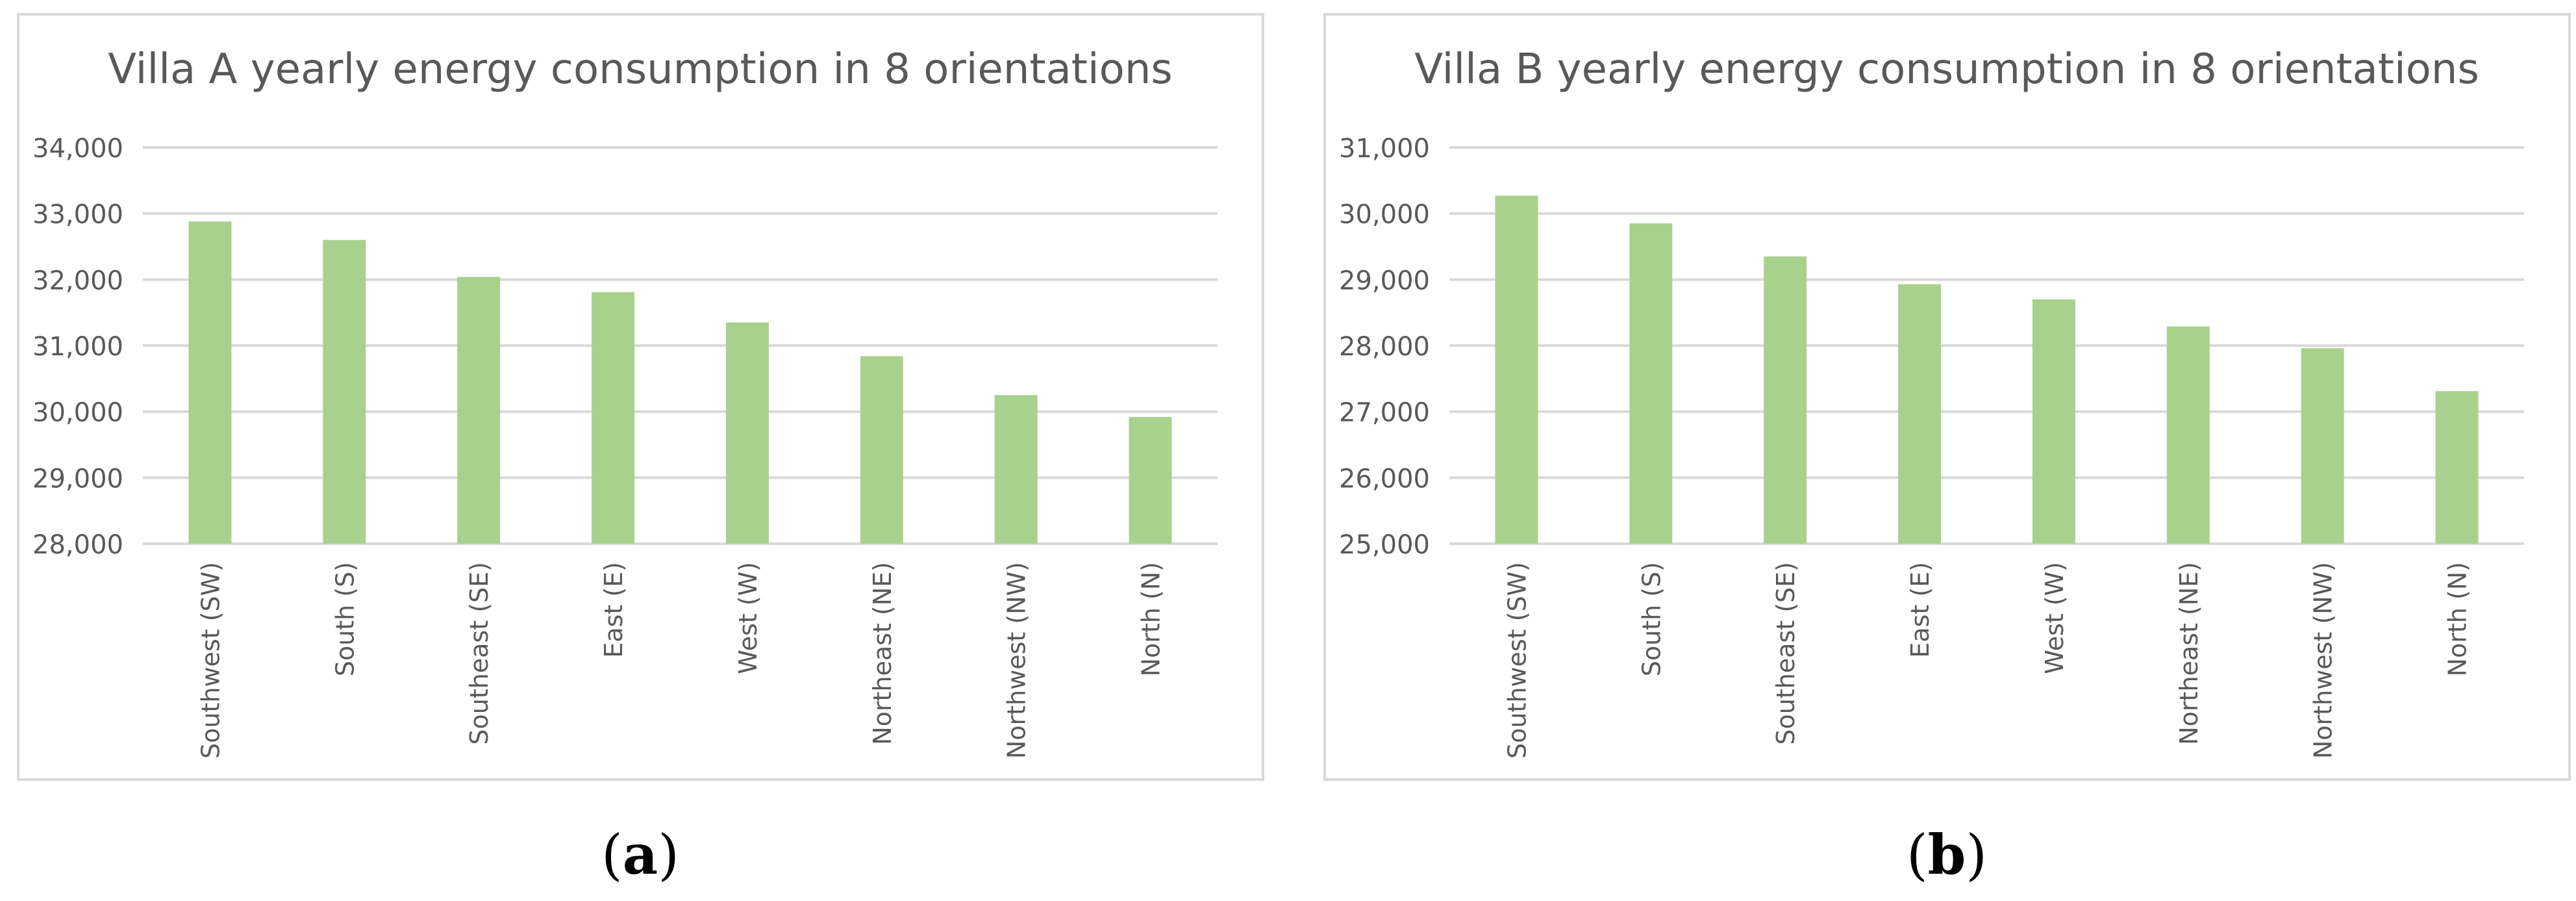  I want to click on y-tick-label: 25,000, so click(1384, 545).